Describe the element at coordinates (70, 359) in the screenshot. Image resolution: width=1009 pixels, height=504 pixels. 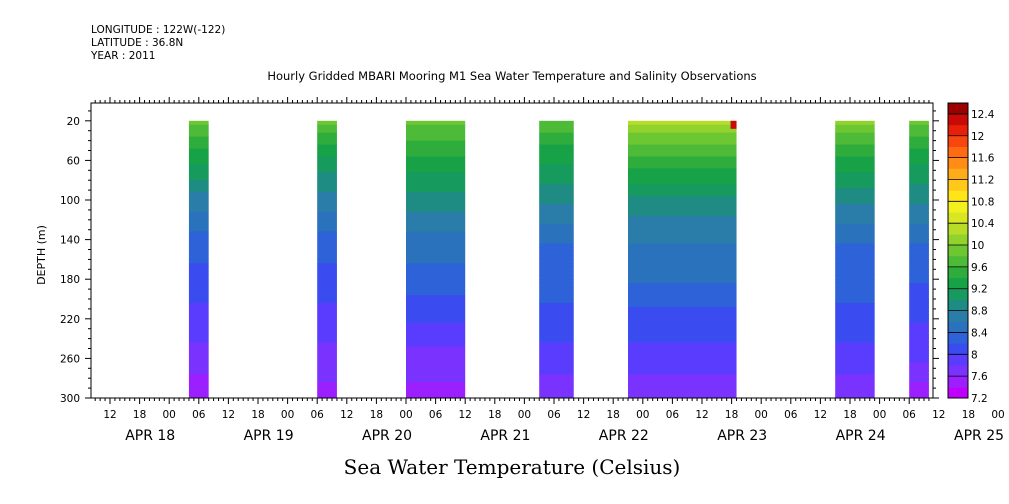
I see `y-tick-label: 260` at that location.